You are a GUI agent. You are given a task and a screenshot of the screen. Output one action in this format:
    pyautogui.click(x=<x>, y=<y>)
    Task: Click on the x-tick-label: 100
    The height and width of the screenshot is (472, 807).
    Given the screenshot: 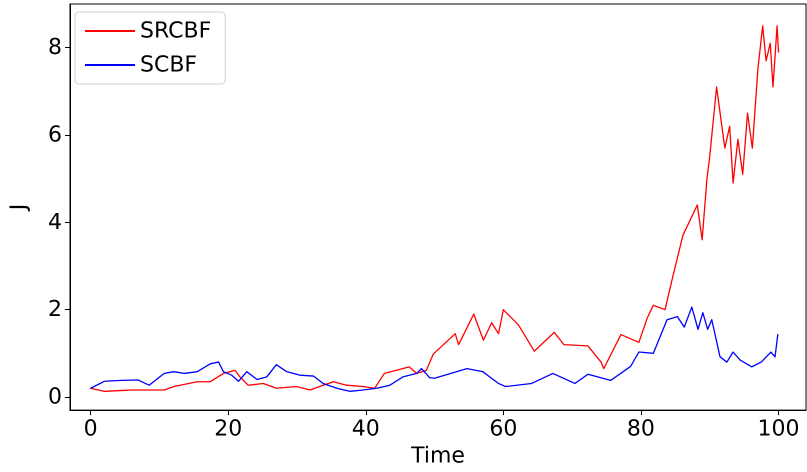 What is the action you would take?
    pyautogui.click(x=778, y=429)
    